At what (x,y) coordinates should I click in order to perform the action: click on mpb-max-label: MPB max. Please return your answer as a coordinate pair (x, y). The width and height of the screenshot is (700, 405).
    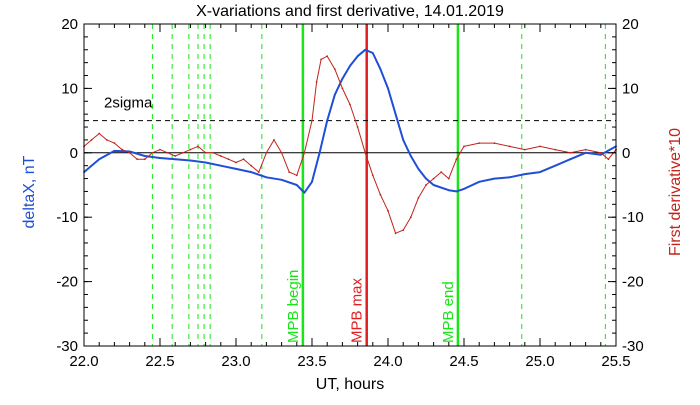
    Looking at the image, I should click on (357, 310).